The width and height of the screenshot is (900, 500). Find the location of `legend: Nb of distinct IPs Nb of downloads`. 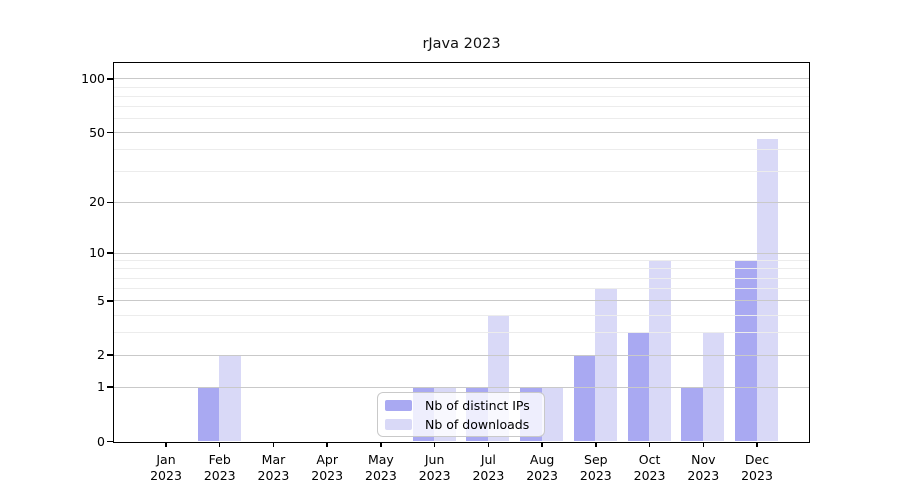

legend: Nb of distinct IPs Nb of downloads is located at coordinates (461, 414).